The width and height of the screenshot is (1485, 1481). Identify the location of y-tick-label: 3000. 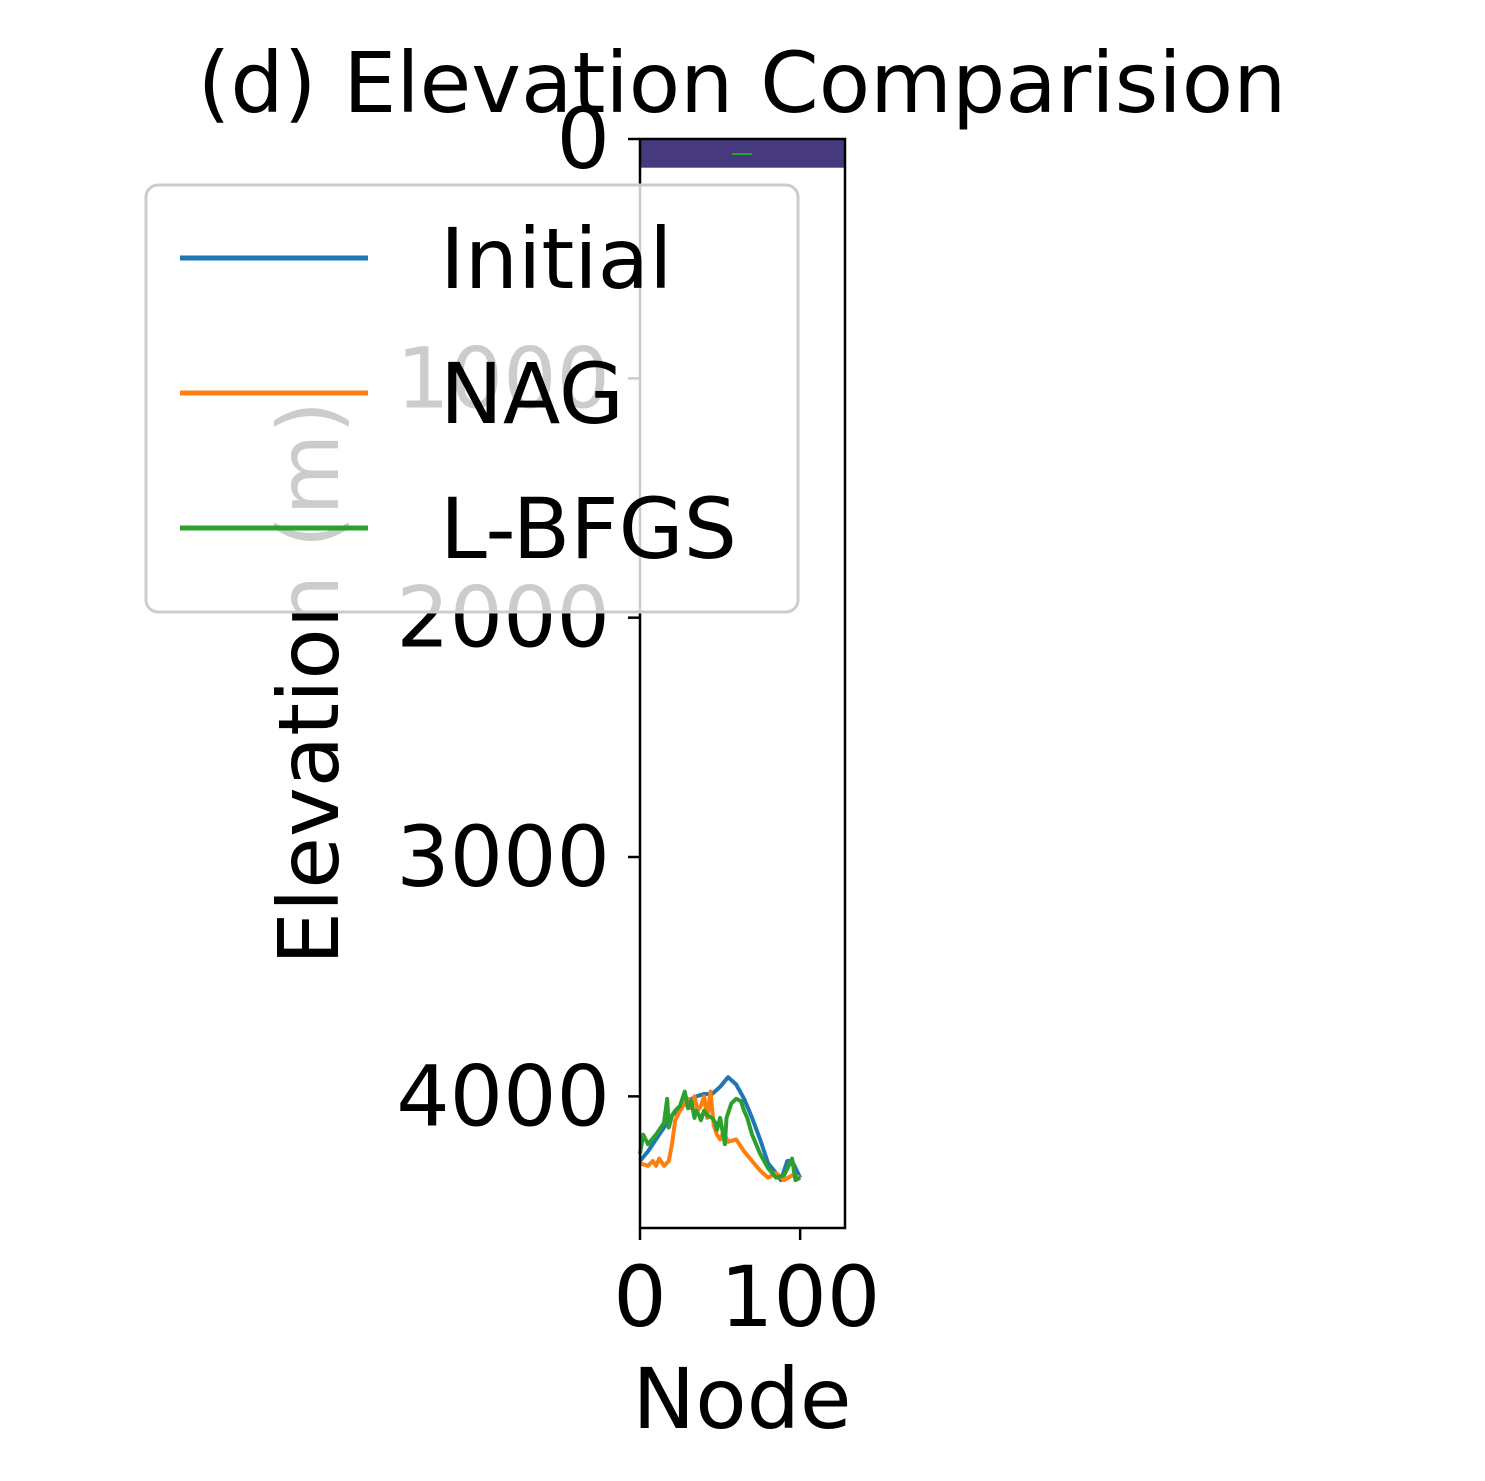
(503, 857).